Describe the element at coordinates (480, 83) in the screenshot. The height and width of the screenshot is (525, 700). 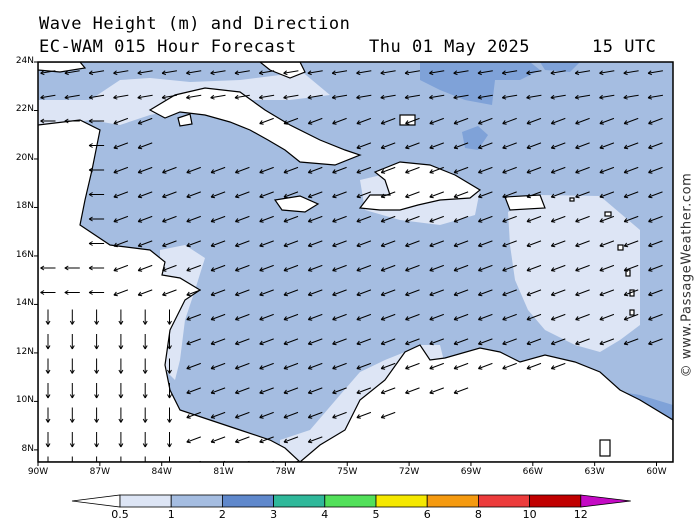
I see `wave-band-2-3m-north` at that location.